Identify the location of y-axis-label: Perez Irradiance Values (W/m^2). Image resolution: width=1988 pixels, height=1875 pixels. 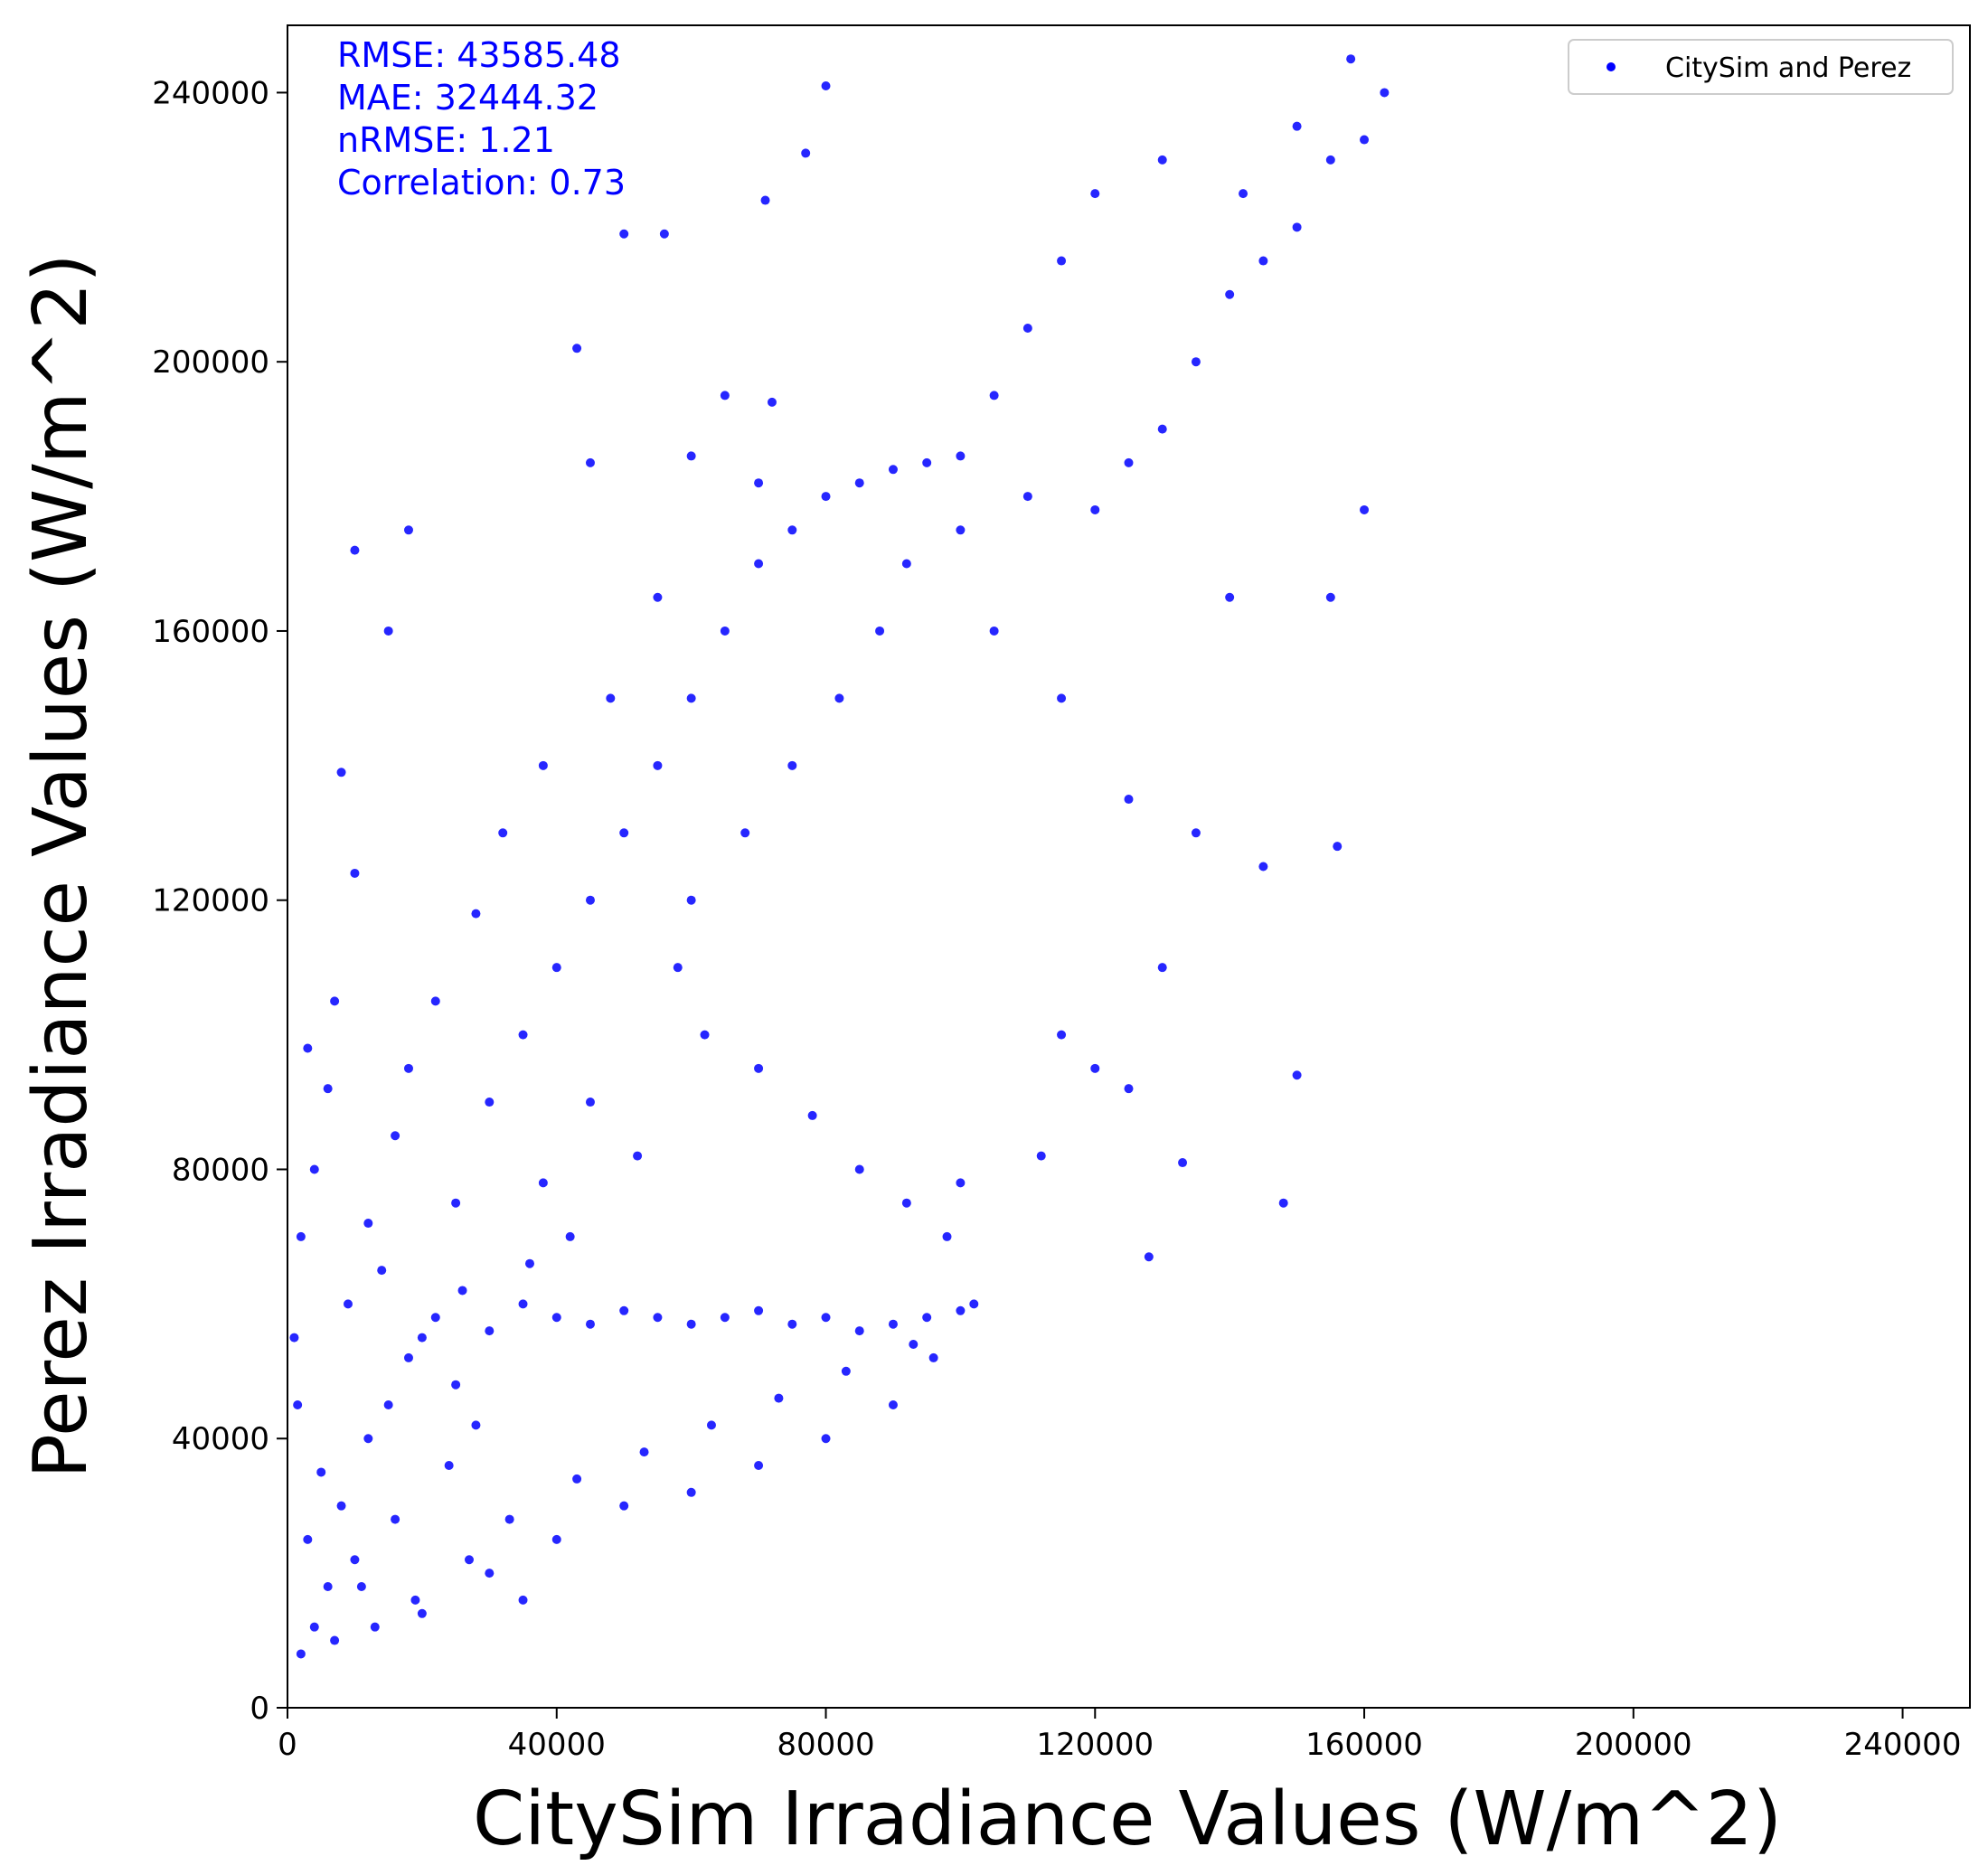
(61, 867).